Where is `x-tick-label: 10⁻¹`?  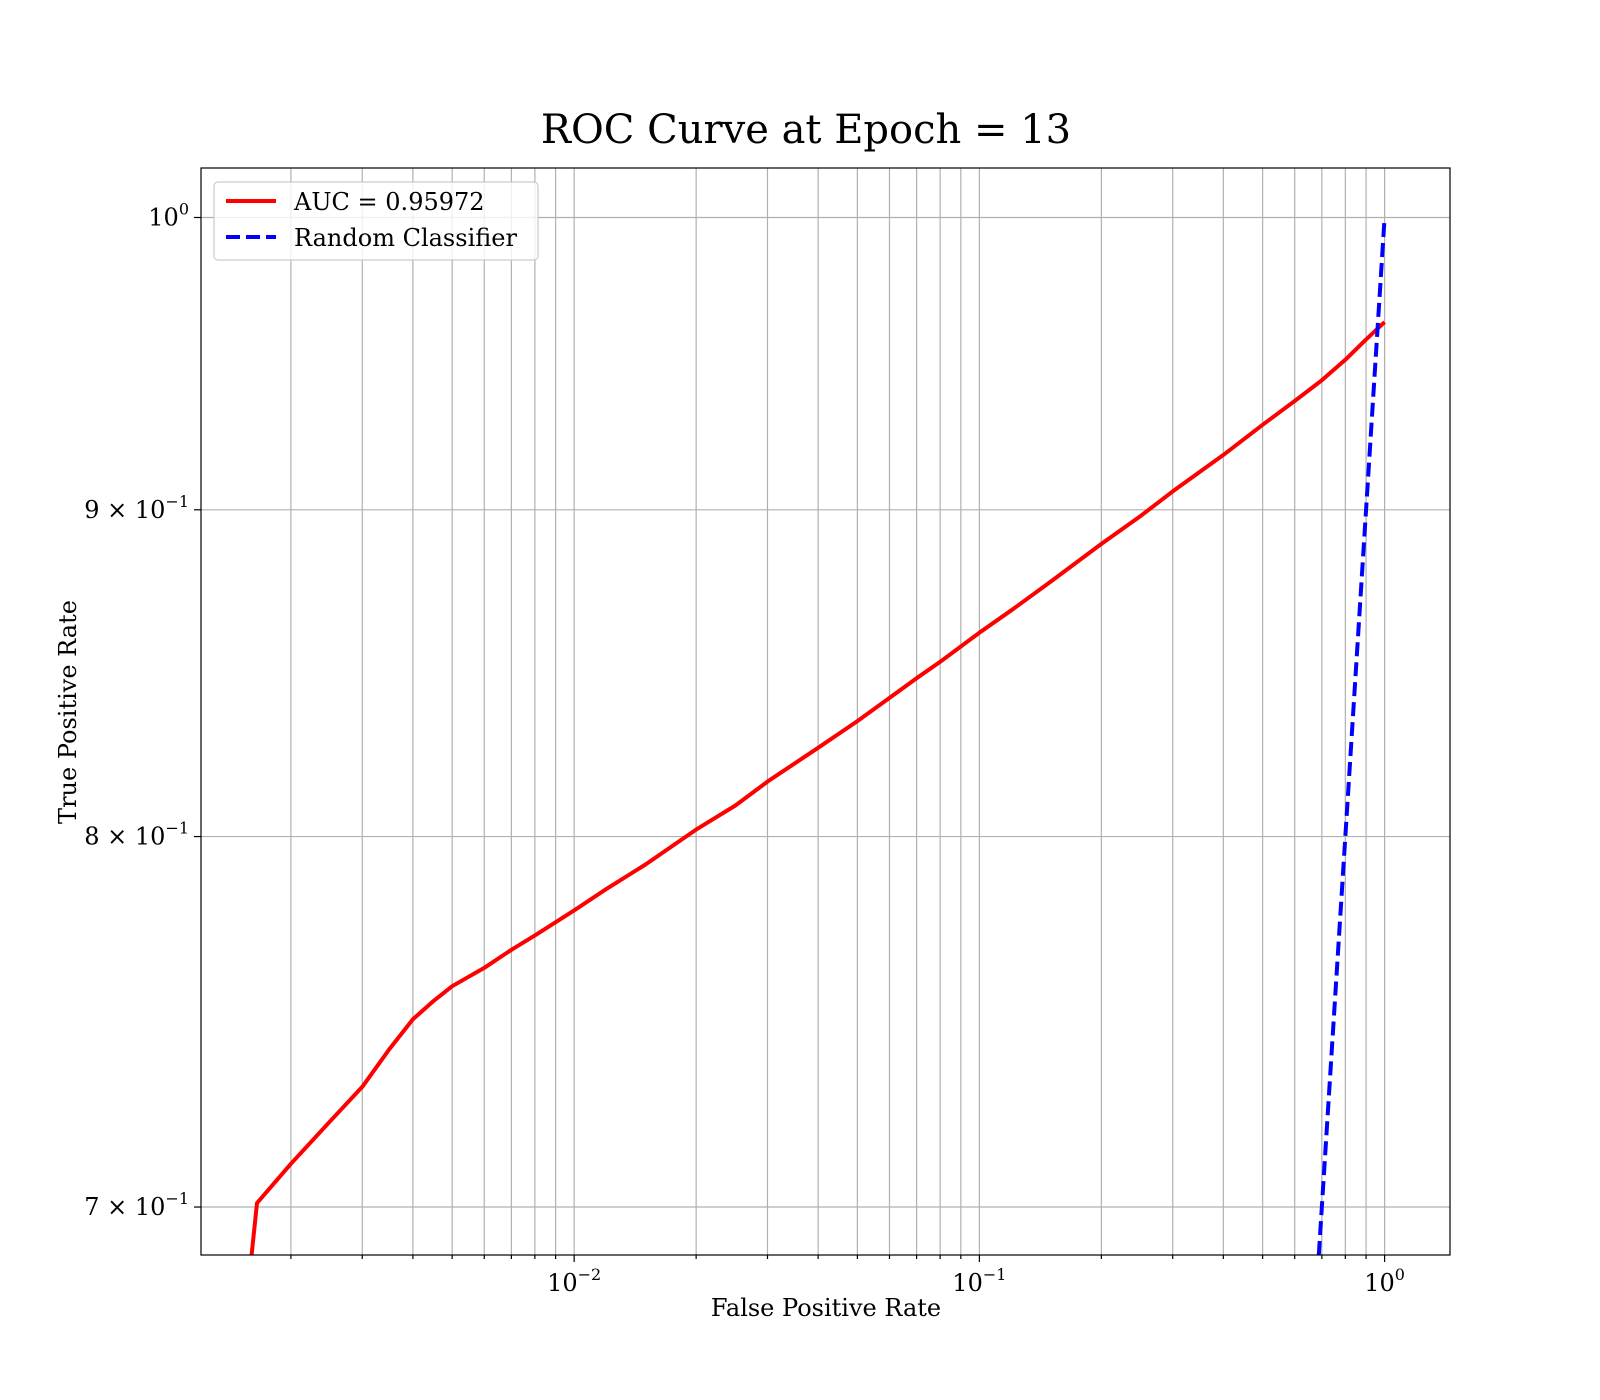
x-tick-label: 10⁻¹ is located at coordinates (979, 1281).